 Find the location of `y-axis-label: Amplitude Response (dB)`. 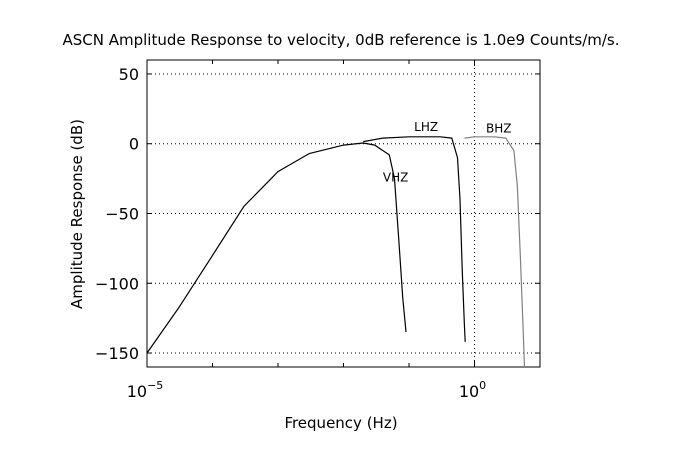

y-axis-label: Amplitude Response (dB) is located at coordinates (77, 214).